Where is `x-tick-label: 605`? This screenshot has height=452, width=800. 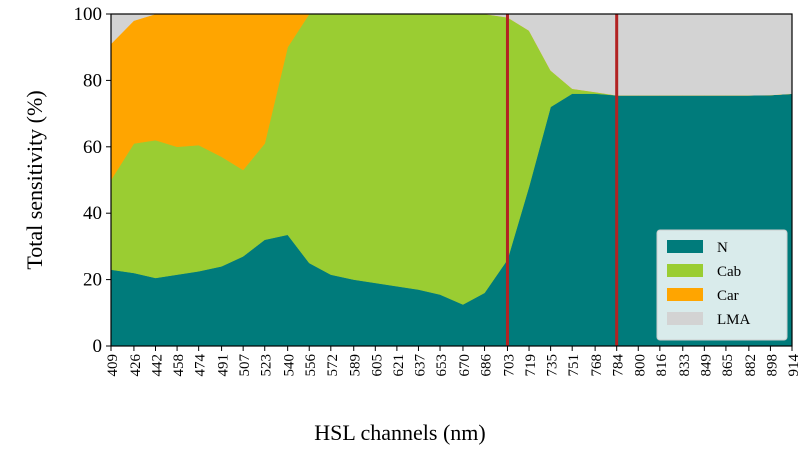
x-tick-label: 605 is located at coordinates (377, 365).